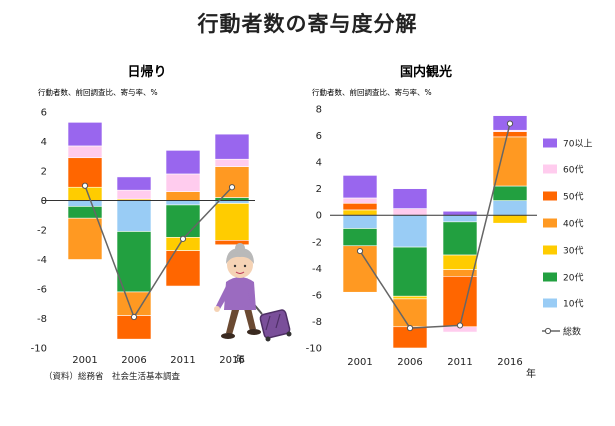 This screenshot has width=615, height=426. Describe the element at coordinates (573, 224) in the screenshot. I see `legend-label: 40代` at that location.